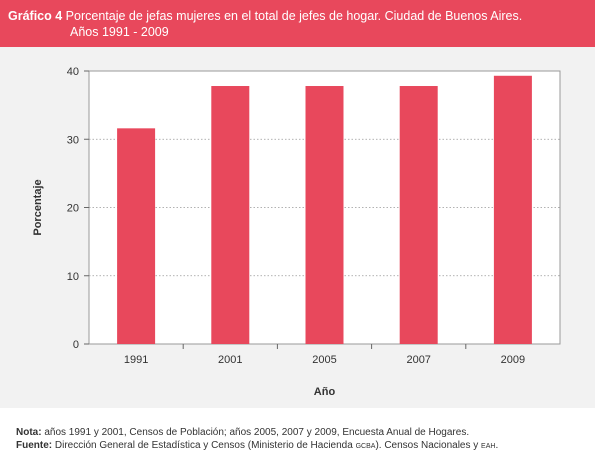  I want to click on x-tick-label: 2005, so click(324, 360).